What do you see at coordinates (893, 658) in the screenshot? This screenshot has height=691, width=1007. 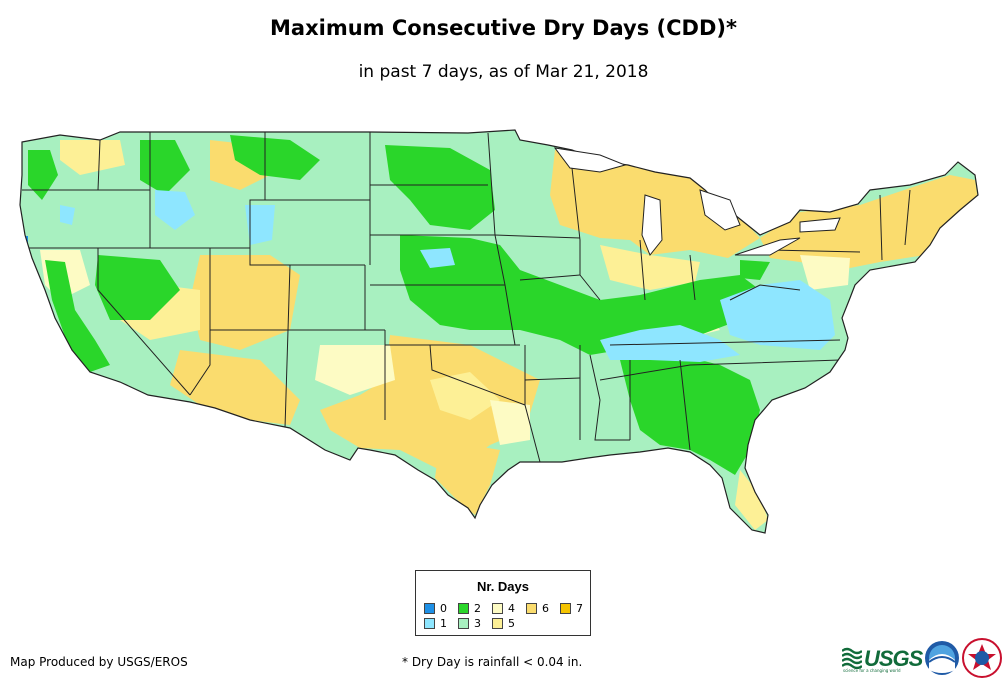 I see `usgs-wordmark: USGS` at bounding box center [893, 658].